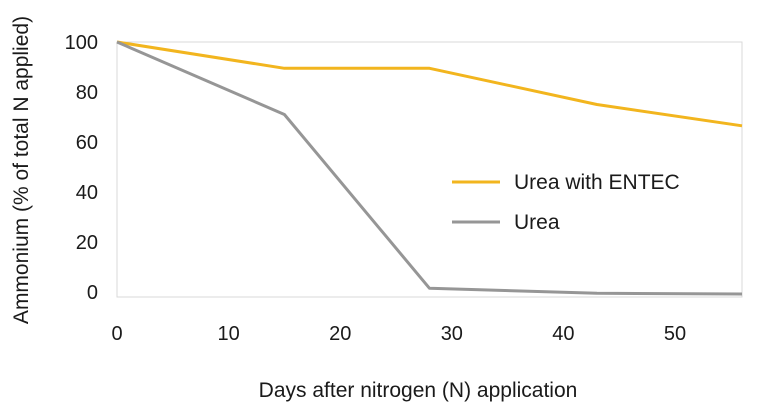  Describe the element at coordinates (563, 334) in the screenshot. I see `x-tick-label: 40` at that location.